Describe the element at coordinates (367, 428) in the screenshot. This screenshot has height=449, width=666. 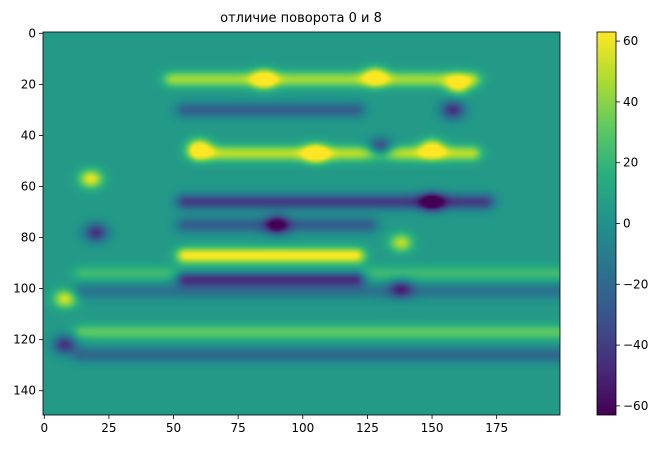
I see `x-tick-label: 125` at that location.